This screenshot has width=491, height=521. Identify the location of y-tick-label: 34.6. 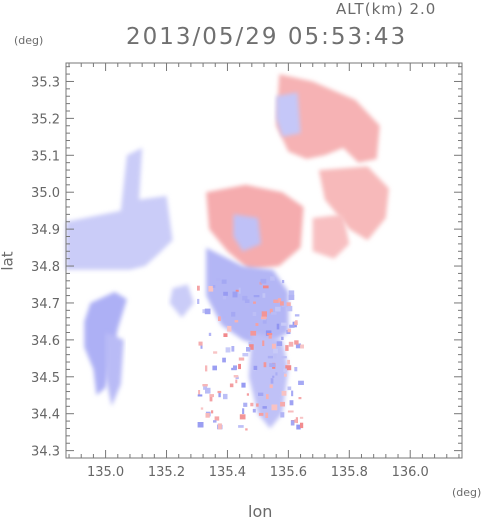
(45, 341).